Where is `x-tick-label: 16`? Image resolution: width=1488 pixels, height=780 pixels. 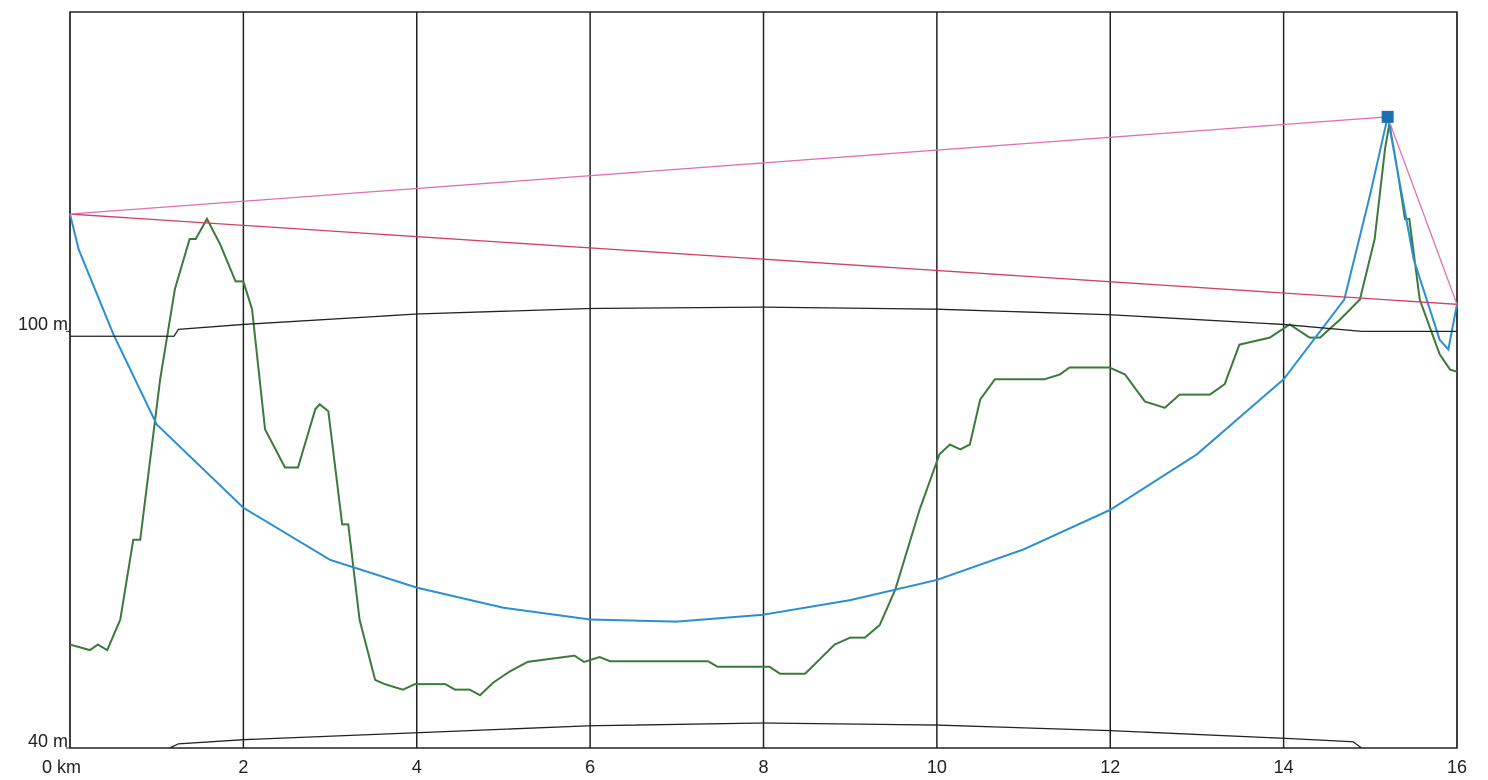 x-tick-label: 16 is located at coordinates (1457, 767).